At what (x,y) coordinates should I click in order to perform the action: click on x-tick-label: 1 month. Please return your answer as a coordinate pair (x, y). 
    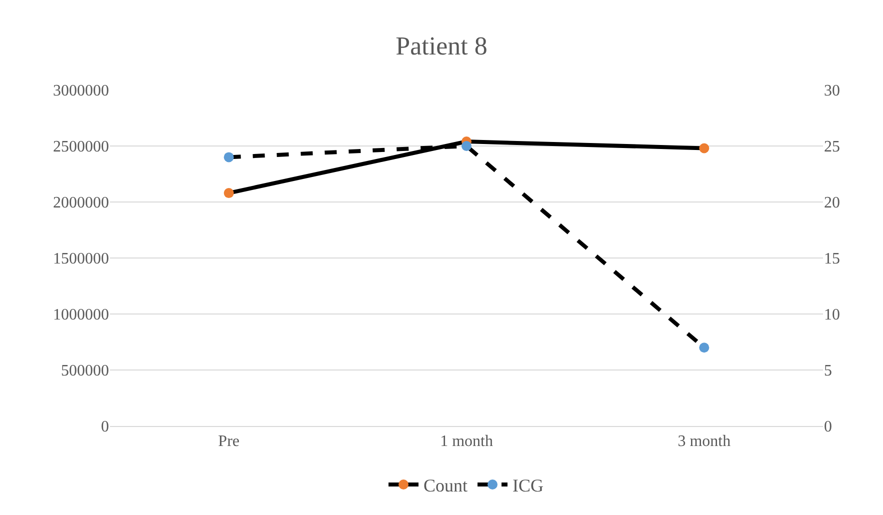
    Looking at the image, I should click on (466, 441).